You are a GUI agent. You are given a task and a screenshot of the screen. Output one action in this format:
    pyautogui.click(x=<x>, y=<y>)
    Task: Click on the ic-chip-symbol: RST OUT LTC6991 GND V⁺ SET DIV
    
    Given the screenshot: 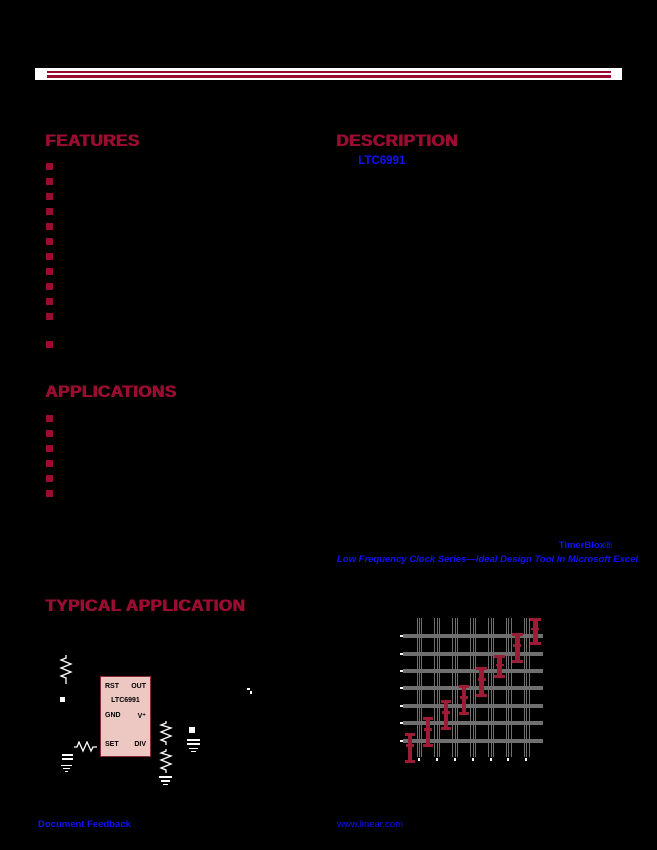 What is the action you would take?
    pyautogui.click(x=125, y=716)
    